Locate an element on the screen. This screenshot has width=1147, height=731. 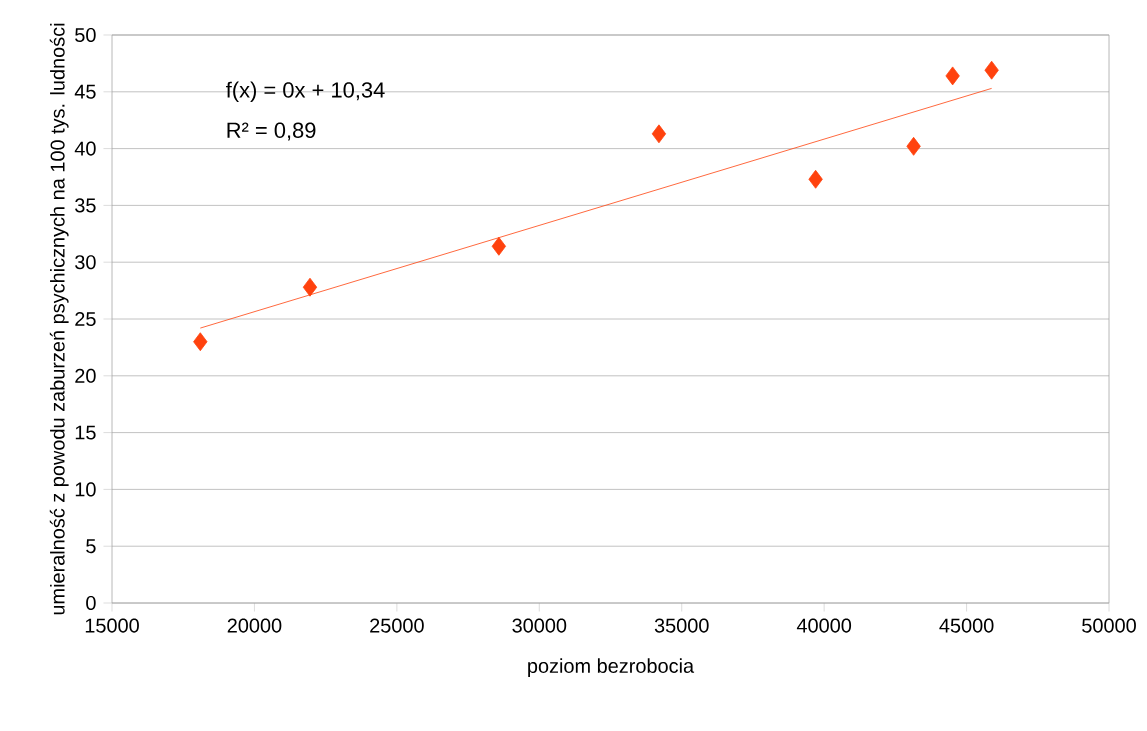
y-tick-label: 25 is located at coordinates (85, 319).